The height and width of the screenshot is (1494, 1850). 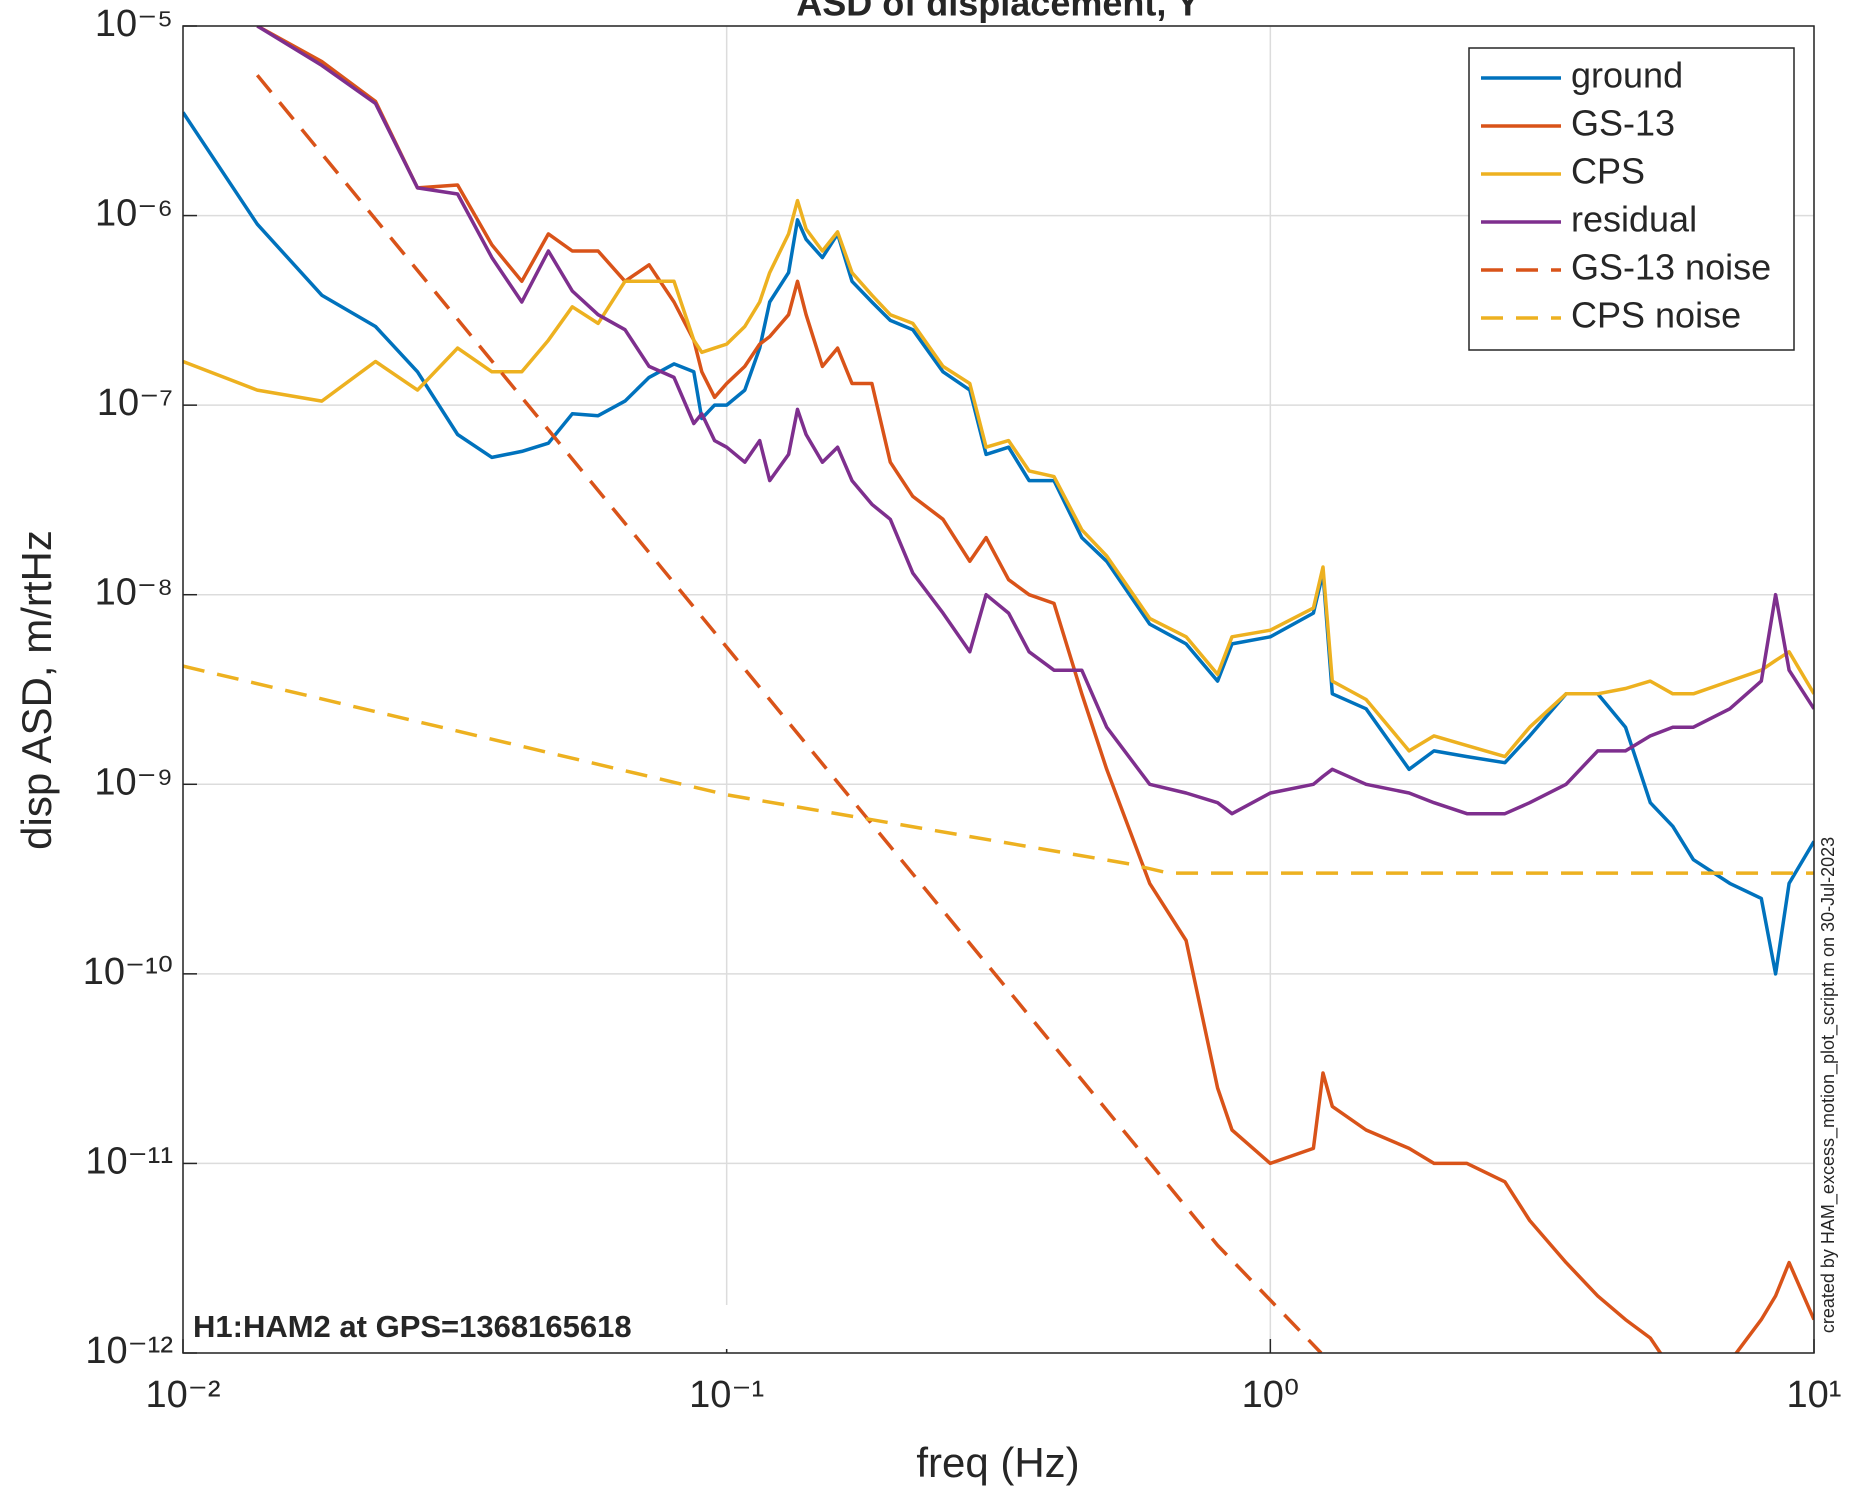 What do you see at coordinates (997, 1462) in the screenshot?
I see `x-axis-label: freq (Hz)` at bounding box center [997, 1462].